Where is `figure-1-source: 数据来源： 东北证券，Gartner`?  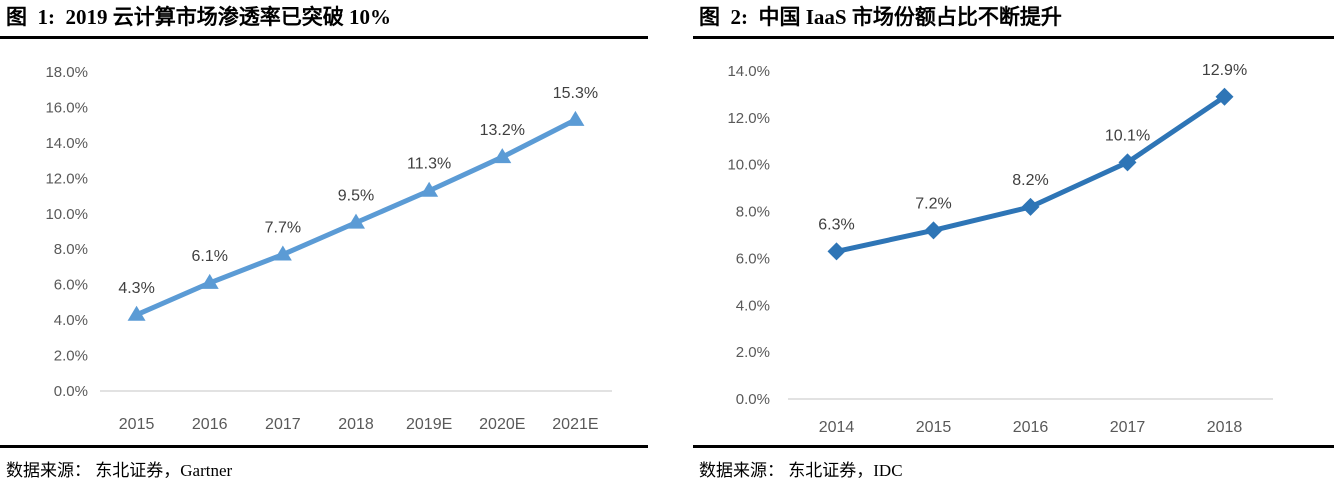 figure-1-source: 数据来源： 东北证券，Gartner is located at coordinates (324, 463).